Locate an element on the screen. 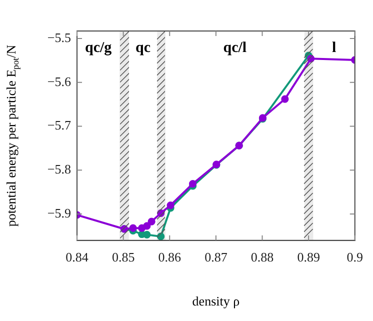 The image size is (373, 321). y-tick-label: −5.7 is located at coordinates (59, 125).